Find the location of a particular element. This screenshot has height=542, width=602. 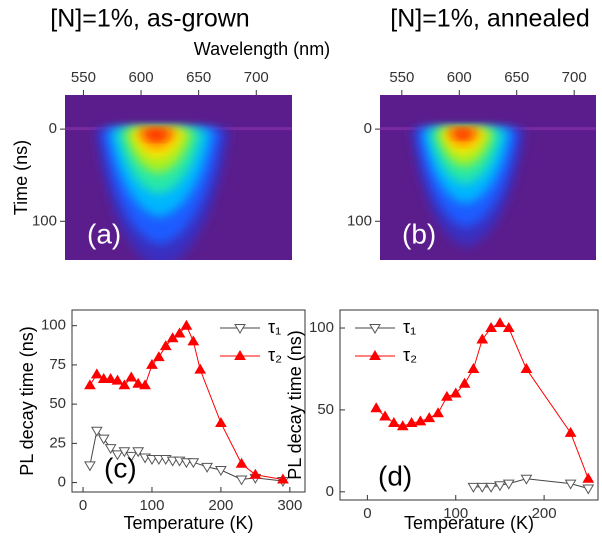

x-tick-label: 200 is located at coordinates (544, 513).